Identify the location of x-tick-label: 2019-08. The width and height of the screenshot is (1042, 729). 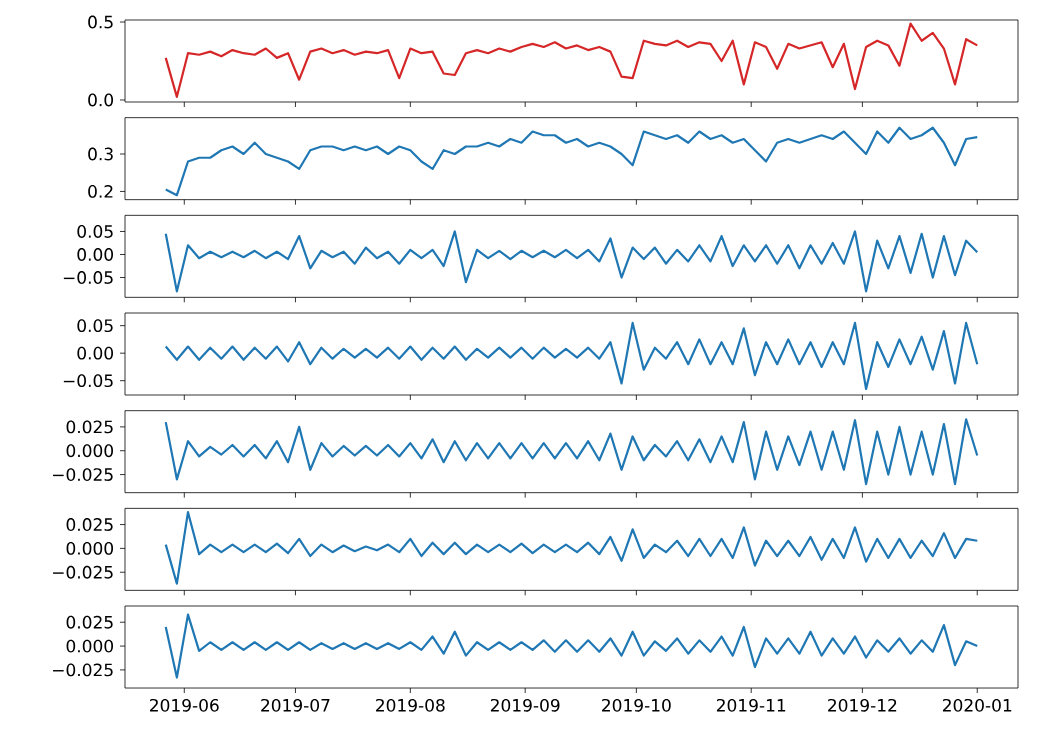
(410, 705).